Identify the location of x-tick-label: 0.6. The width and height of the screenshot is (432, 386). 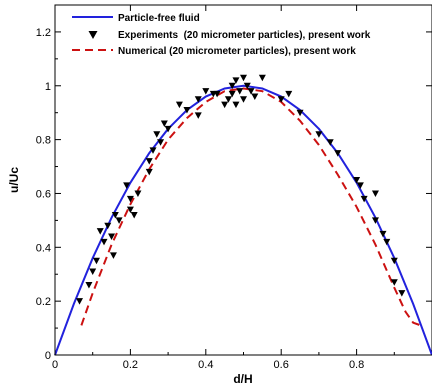
(281, 365).